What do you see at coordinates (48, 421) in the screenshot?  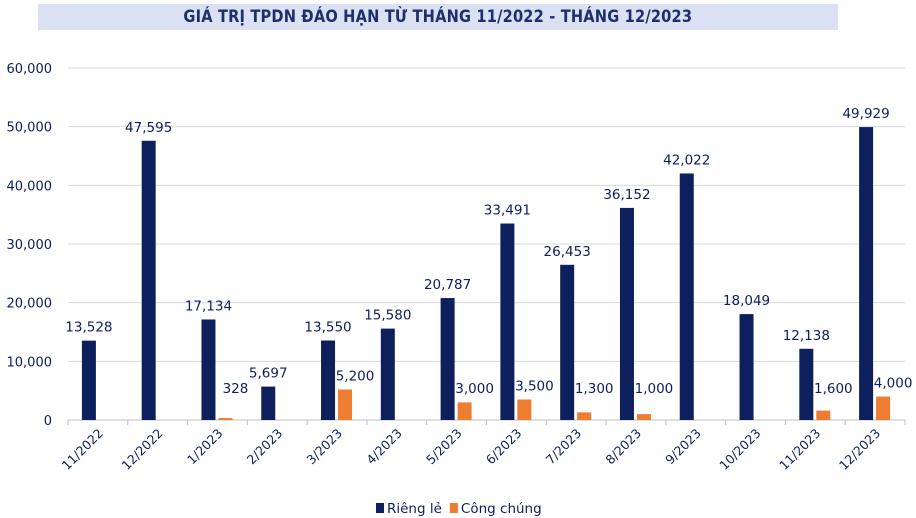 I see `y-tick-label: 0` at bounding box center [48, 421].